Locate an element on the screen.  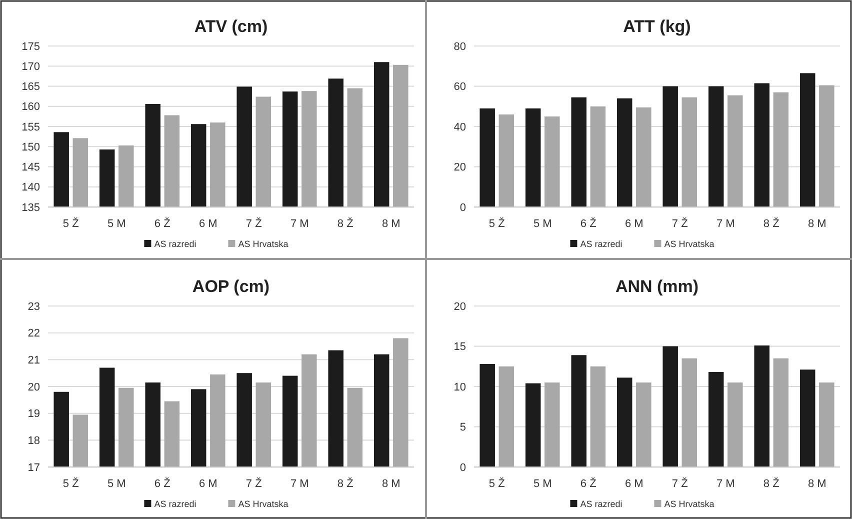
chart-title: ATV (cm) is located at coordinates (231, 26).